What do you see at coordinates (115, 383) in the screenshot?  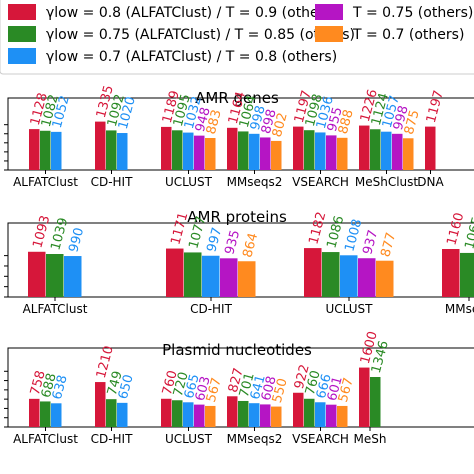 I see `bar-value-label: 749` at bounding box center [115, 383].